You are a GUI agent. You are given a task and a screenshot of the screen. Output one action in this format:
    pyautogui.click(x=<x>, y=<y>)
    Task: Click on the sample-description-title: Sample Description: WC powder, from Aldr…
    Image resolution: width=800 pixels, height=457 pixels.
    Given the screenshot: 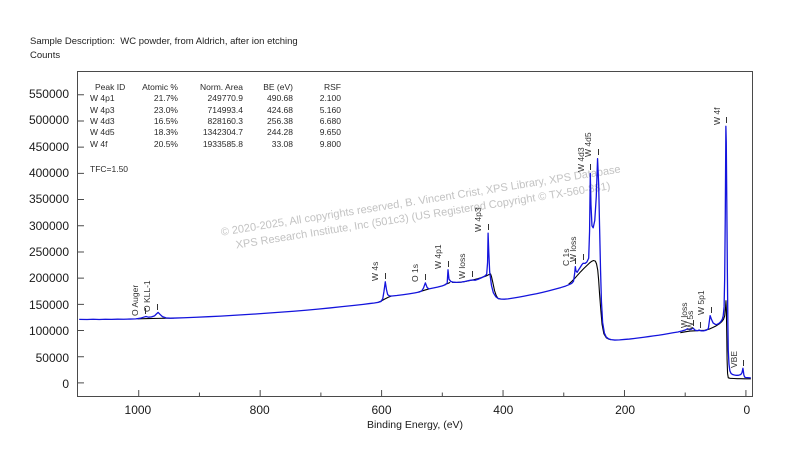 What is the action you would take?
    pyautogui.click(x=164, y=41)
    